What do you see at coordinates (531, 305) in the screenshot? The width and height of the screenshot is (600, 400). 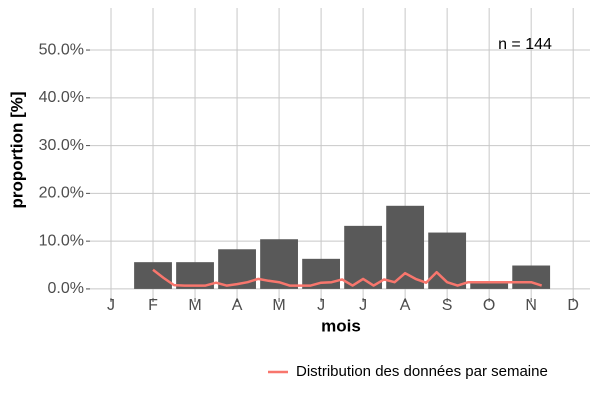 I see `x-tick-label: N` at bounding box center [531, 305].